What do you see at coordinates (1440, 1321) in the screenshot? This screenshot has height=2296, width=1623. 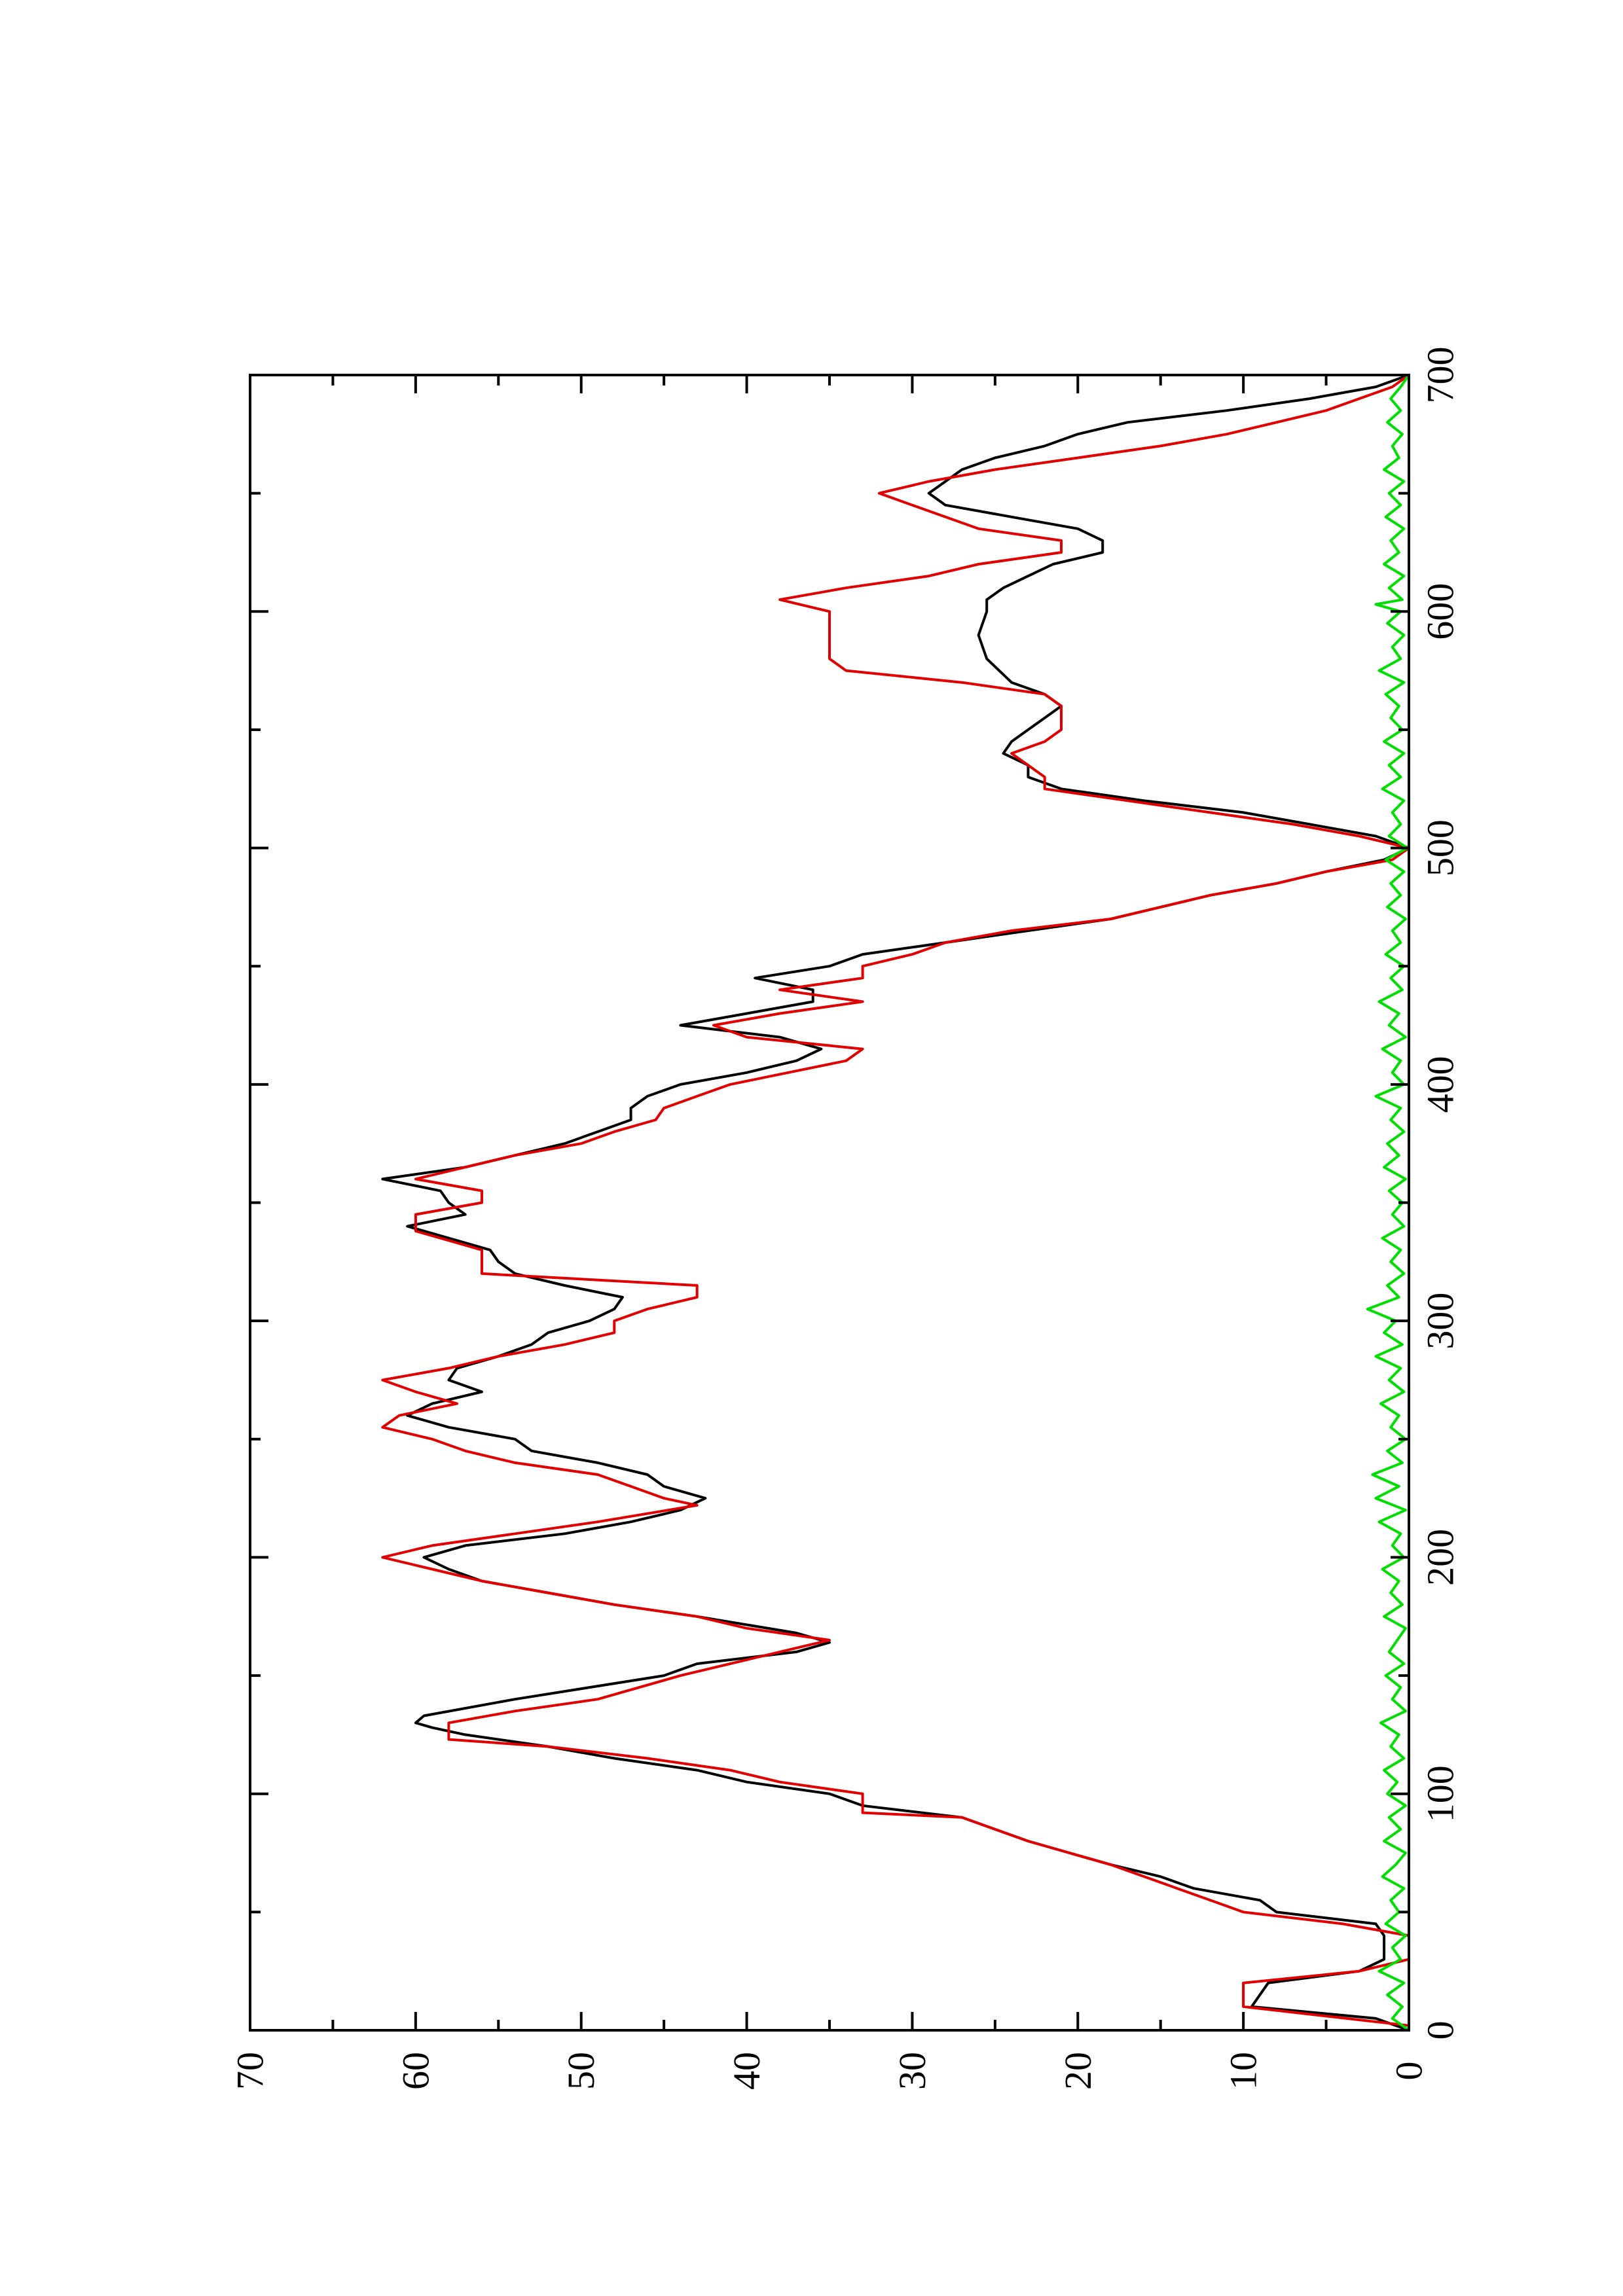 I see `x-tick-label-300: 300` at bounding box center [1440, 1321].